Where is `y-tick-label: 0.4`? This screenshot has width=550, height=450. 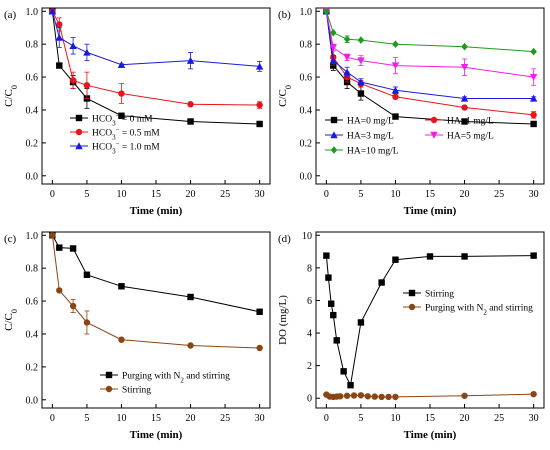
y-tick-label: 0.4 is located at coordinates (32, 334).